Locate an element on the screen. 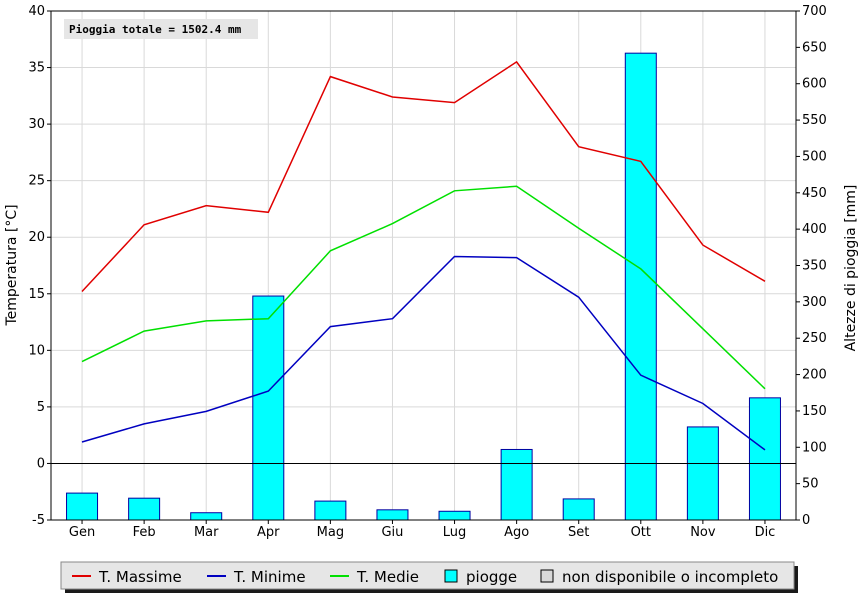 Image resolution: width=865 pixels, height=600 pixels. x-axis-ticks: Gen Feb Mar Apr Mag Giu Lug Ago Set Ott Nov Dic is located at coordinates (422, 530).